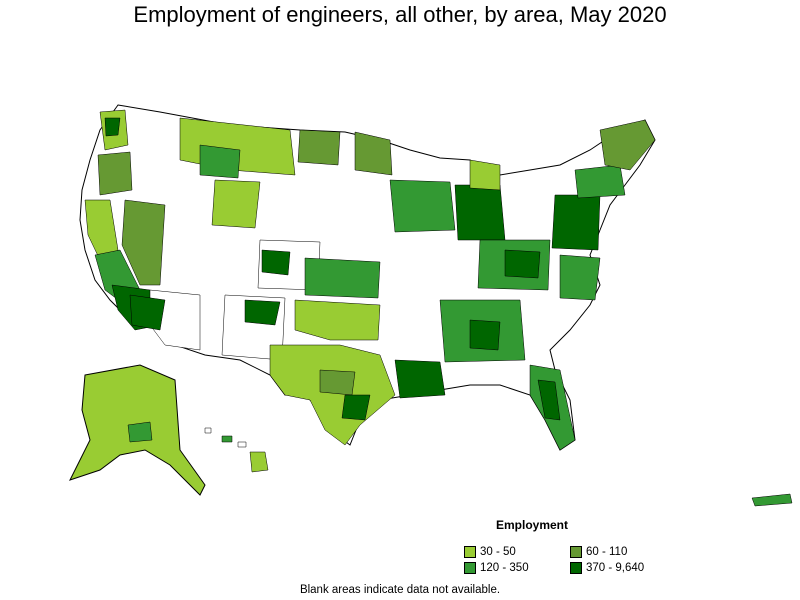  Describe the element at coordinates (140, 432) in the screenshot. I see `alaska-anchorage-area` at that location.